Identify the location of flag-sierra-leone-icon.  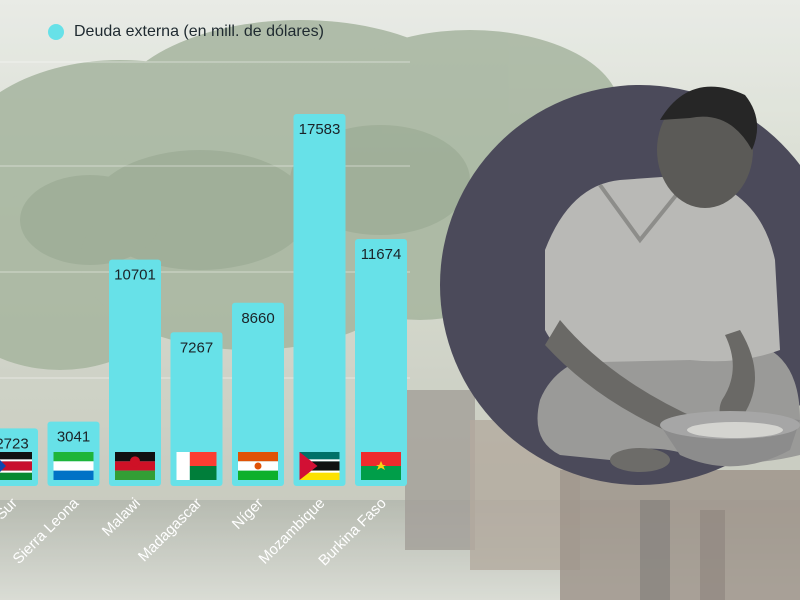
(73, 466).